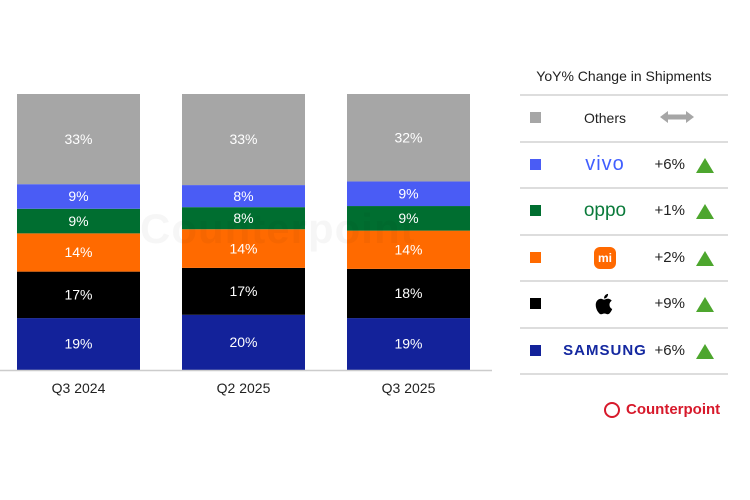  I want to click on legend-row-apple: +9%, so click(624, 305).